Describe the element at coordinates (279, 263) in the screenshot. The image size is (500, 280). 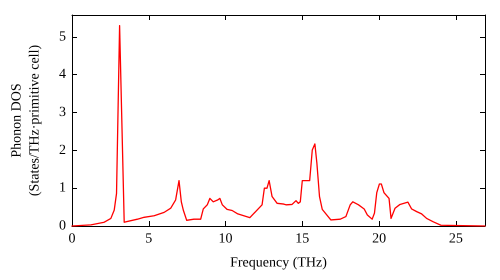
I see `x-axis-title: Frequency (THz)` at that location.